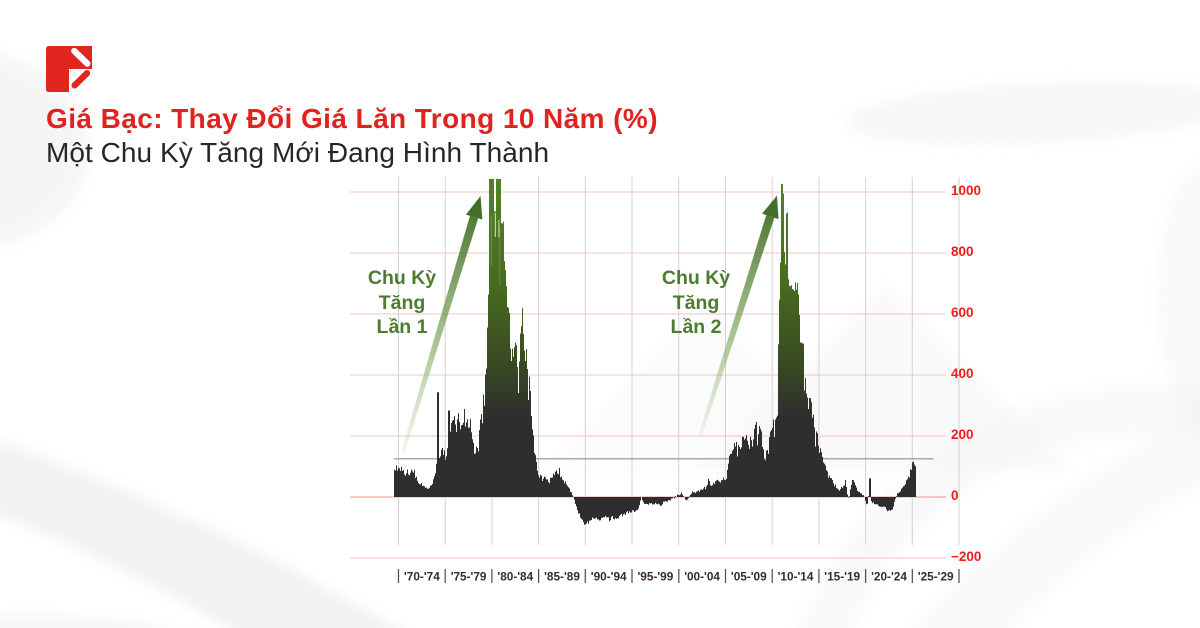 Image resolution: width=1200 pixels, height=628 pixels. Describe the element at coordinates (962, 251) in the screenshot. I see `svg-text: 800` at that location.